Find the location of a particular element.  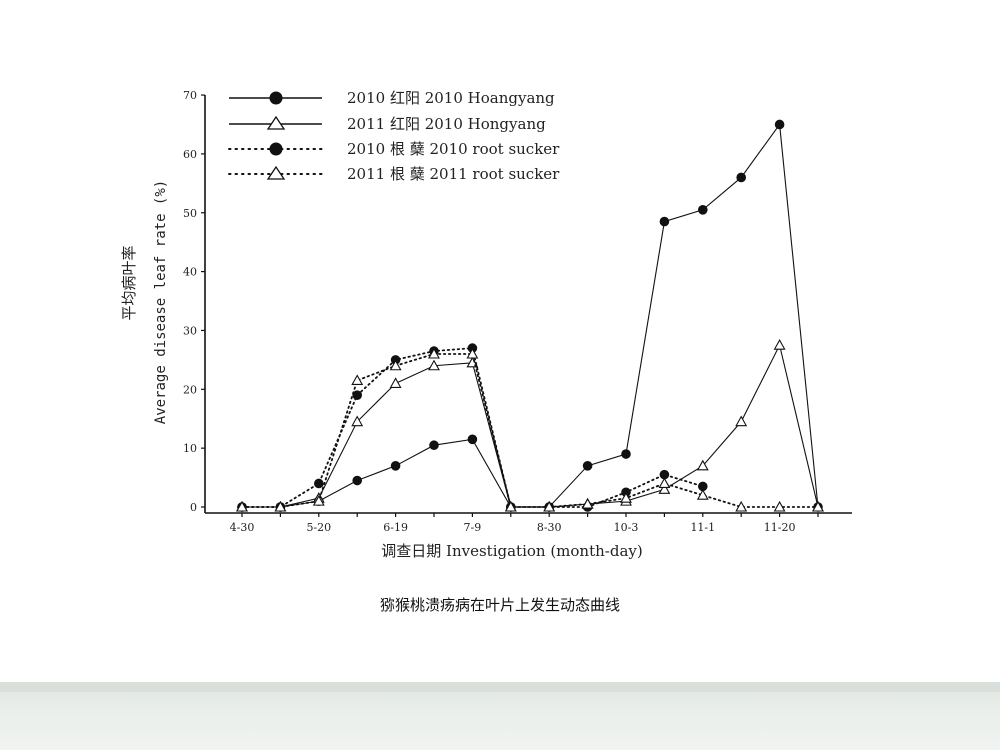

x-tick-label: 5-20 is located at coordinates (318, 527).